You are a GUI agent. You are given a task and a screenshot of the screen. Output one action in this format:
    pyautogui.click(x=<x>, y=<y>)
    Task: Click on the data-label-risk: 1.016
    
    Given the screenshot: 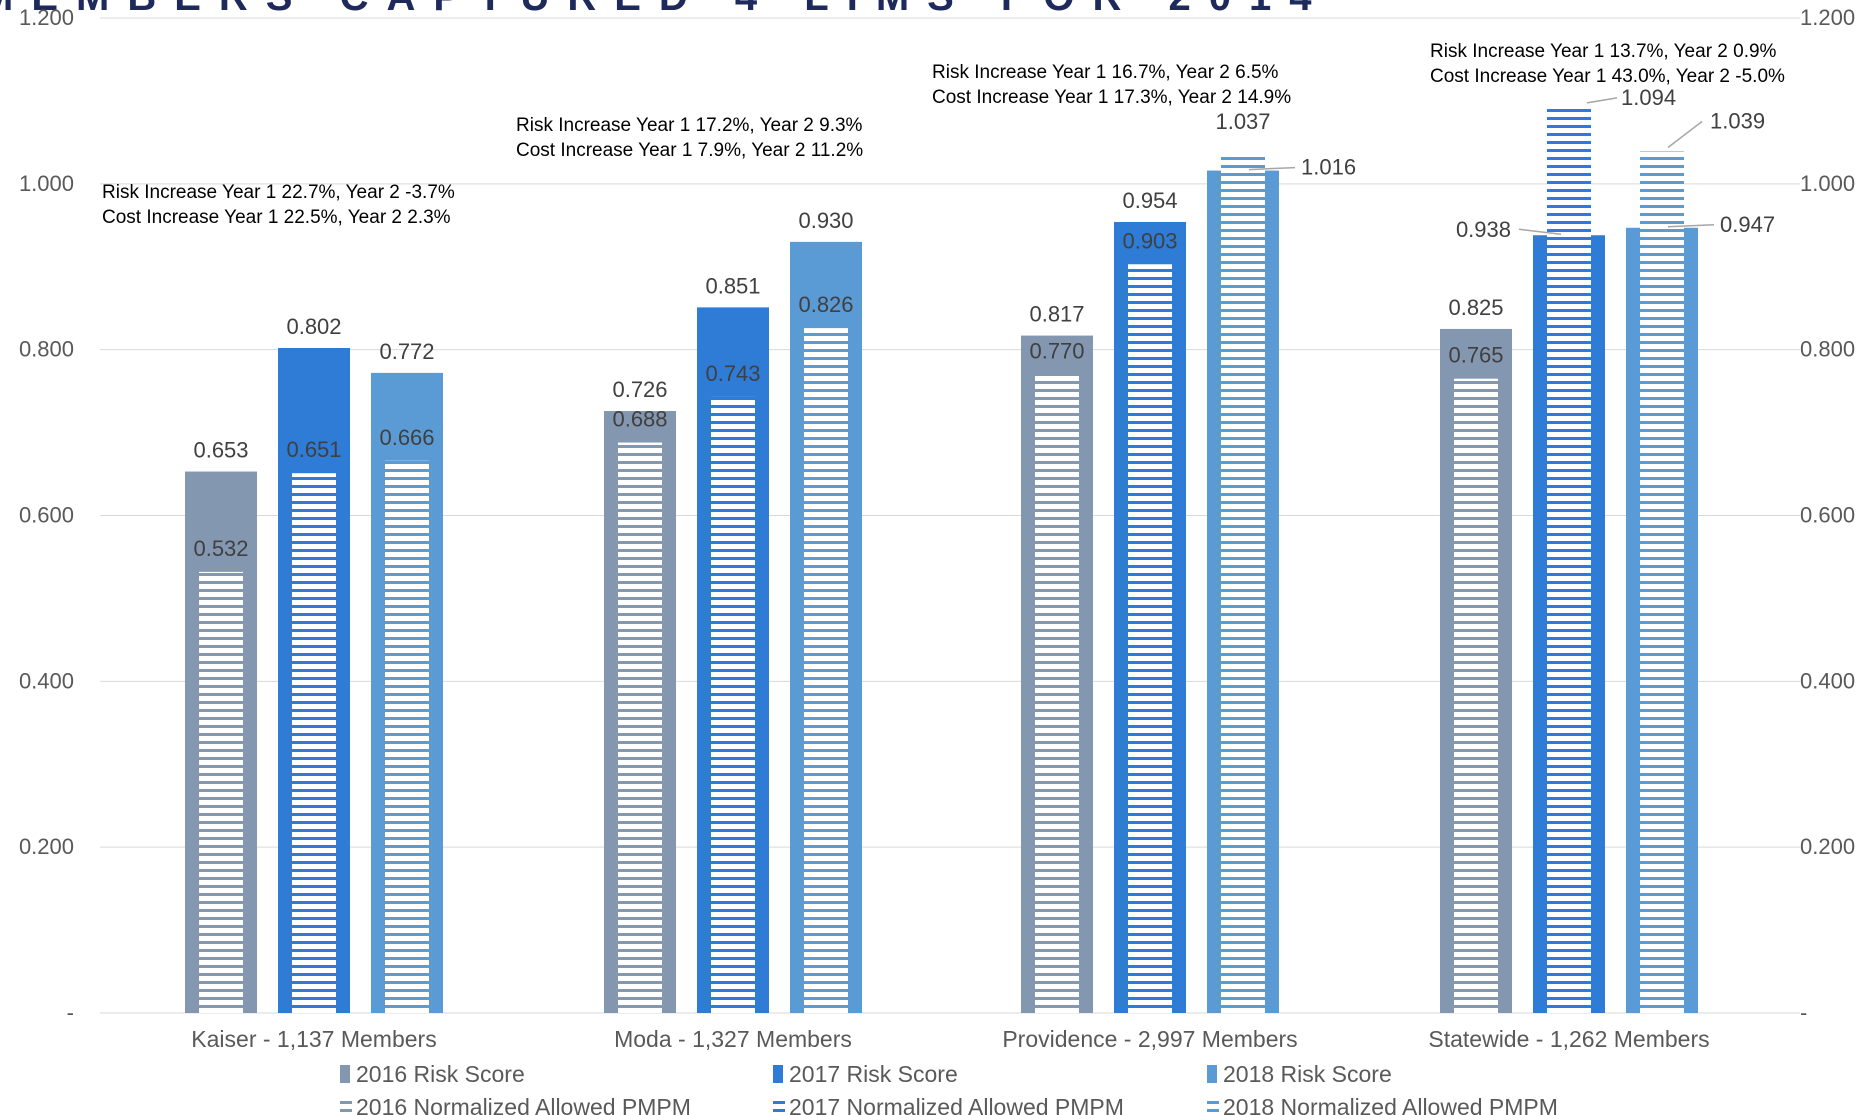 What is the action you would take?
    pyautogui.click(x=1328, y=167)
    